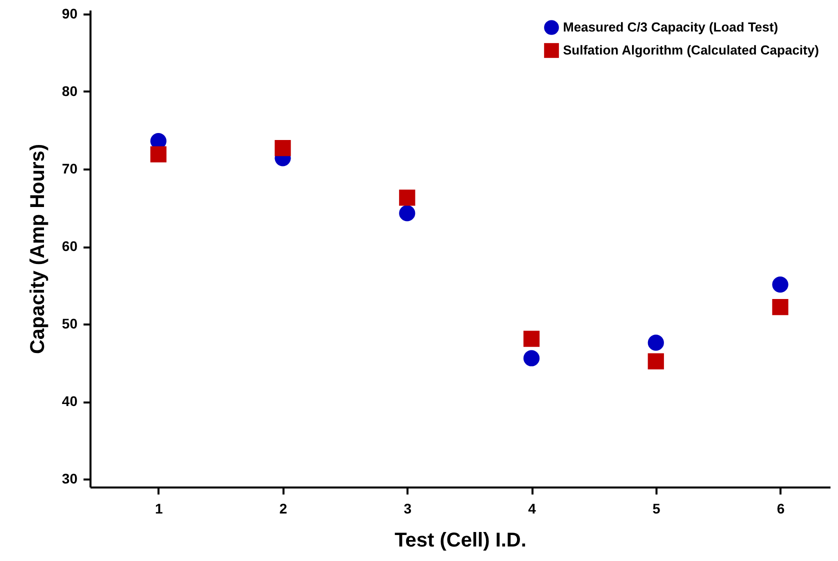 This screenshot has width=838, height=561. What do you see at coordinates (70, 324) in the screenshot?
I see `y-tick-label: 50` at bounding box center [70, 324].